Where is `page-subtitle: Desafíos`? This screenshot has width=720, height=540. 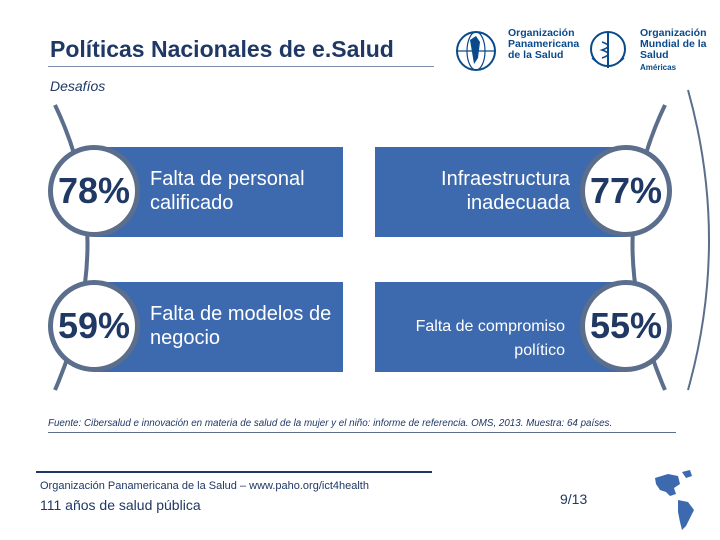
page-subtitle: Desafíos is located at coordinates (78, 86).